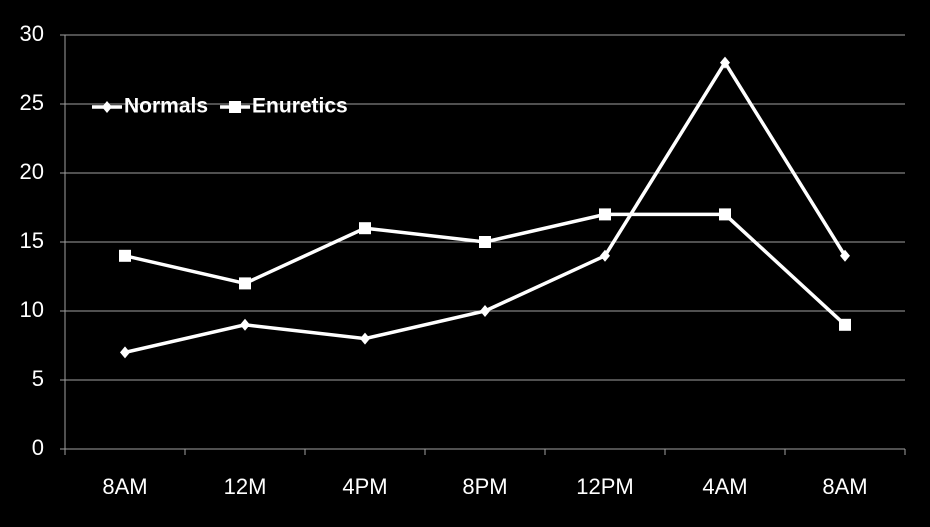 The image size is (930, 527). What do you see at coordinates (32, 309) in the screenshot?
I see `y-tick-label: 10` at bounding box center [32, 309].